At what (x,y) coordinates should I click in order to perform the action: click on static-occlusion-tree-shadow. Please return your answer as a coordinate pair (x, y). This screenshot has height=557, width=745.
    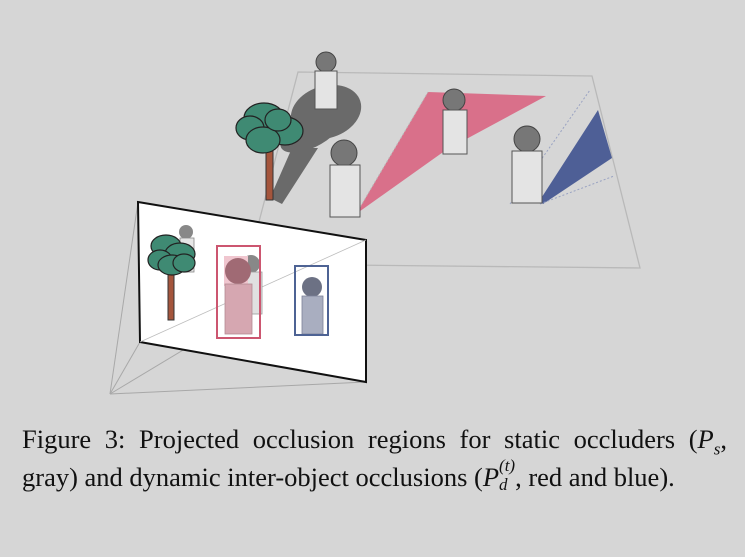
    Looking at the image, I should click on (294, 176).